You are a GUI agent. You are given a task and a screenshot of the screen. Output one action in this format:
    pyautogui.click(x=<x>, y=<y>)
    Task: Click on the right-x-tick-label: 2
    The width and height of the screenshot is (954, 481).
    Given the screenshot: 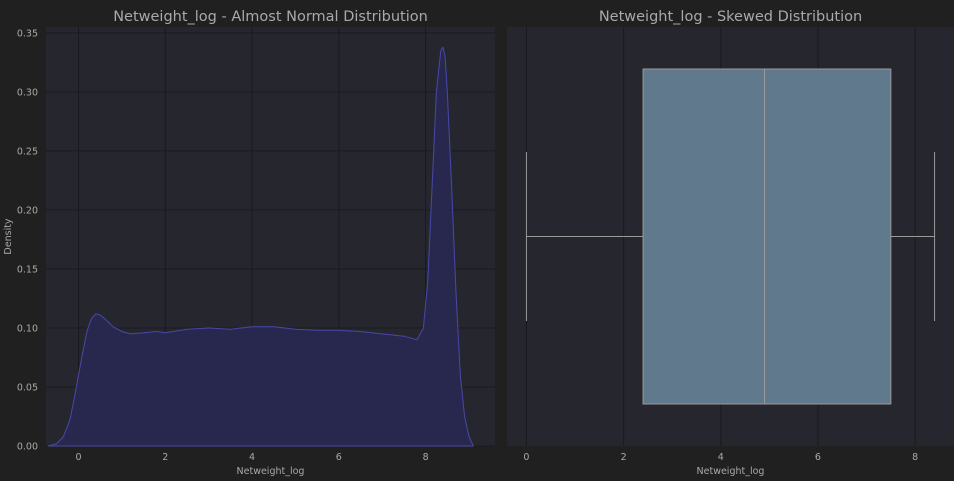 What is the action you would take?
    pyautogui.click(x=624, y=457)
    